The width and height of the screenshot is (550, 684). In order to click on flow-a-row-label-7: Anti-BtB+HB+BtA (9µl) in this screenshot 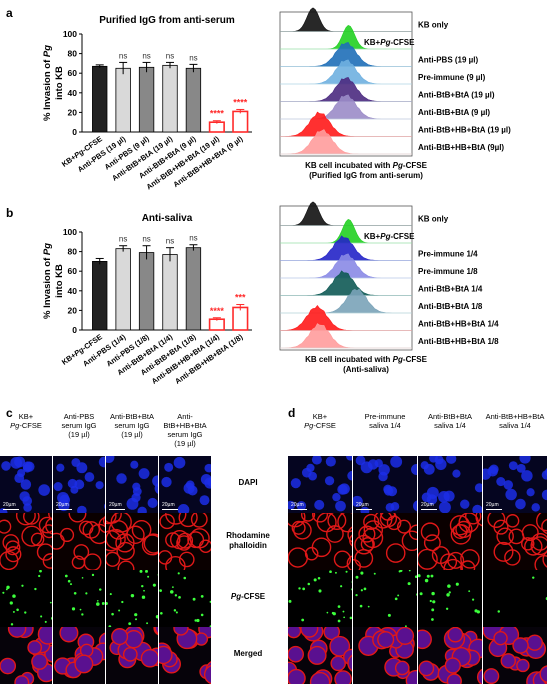, I will do `click(461, 147)`.